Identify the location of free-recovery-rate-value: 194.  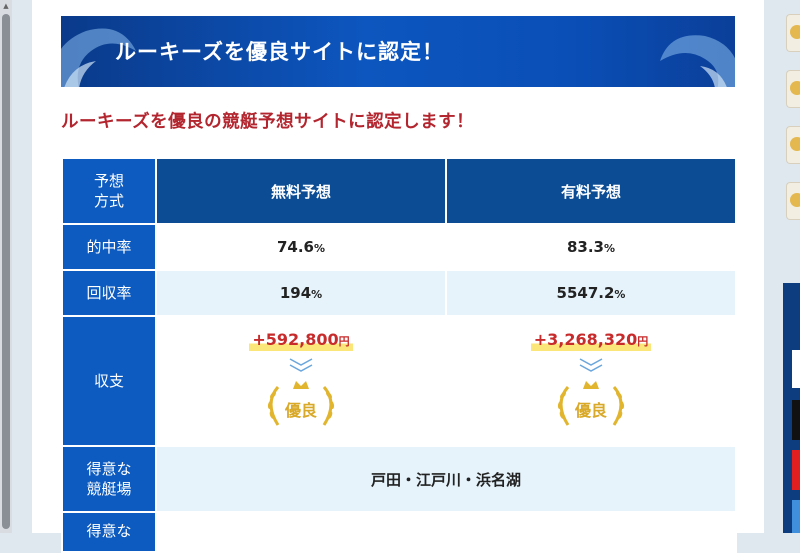
(295, 293).